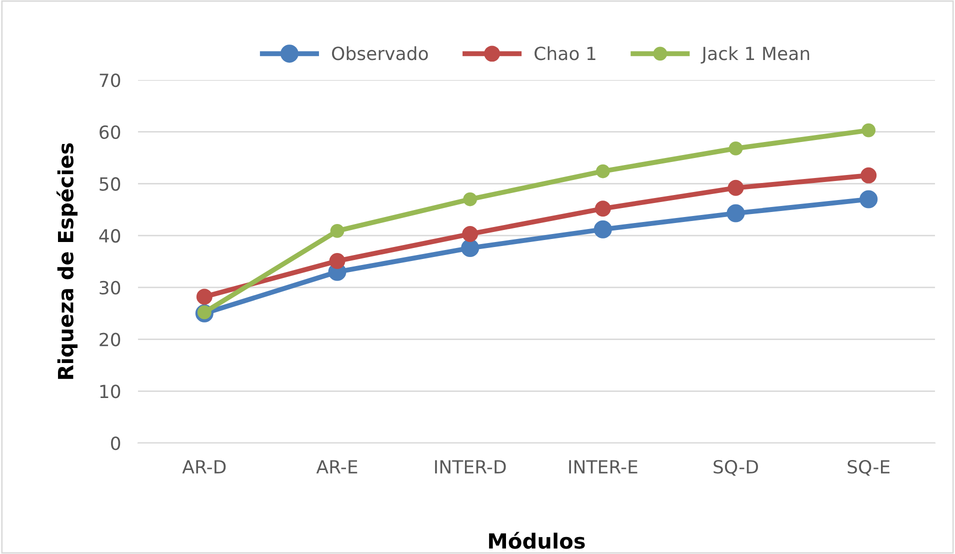  Describe the element at coordinates (736, 468) in the screenshot. I see `x-tick-label: SQ-D` at that location.